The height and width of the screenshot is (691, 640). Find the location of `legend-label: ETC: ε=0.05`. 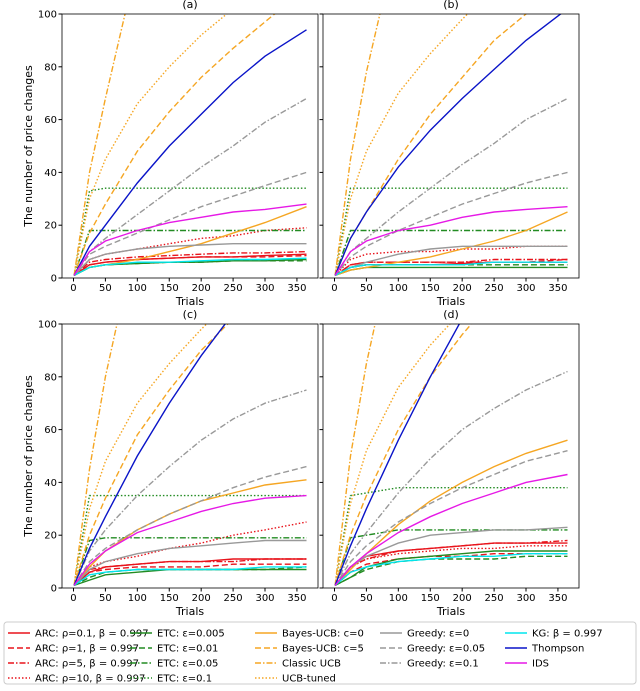

legend-label: ETC: ε=0.05 is located at coordinates (187, 664).